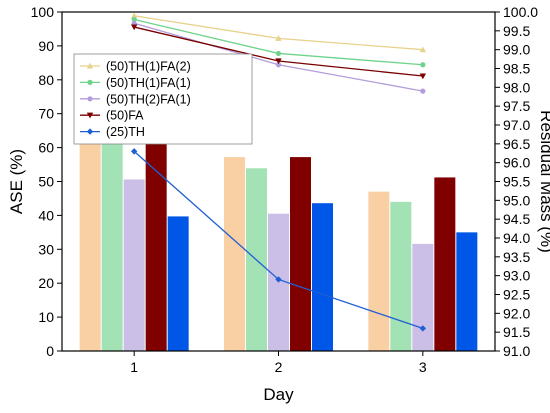  Describe the element at coordinates (125, 132) in the screenshot. I see `legend-label: (25)TH` at that location.